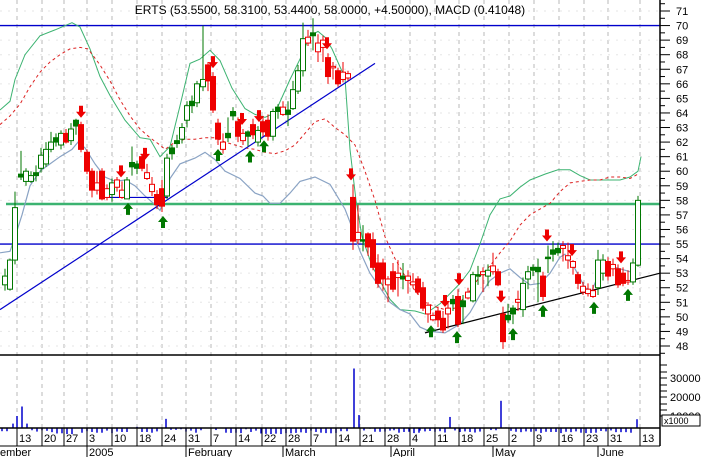 The height and width of the screenshot is (457, 709). What do you see at coordinates (682, 129) in the screenshot?
I see `price-tick-label: 63` at bounding box center [682, 129].